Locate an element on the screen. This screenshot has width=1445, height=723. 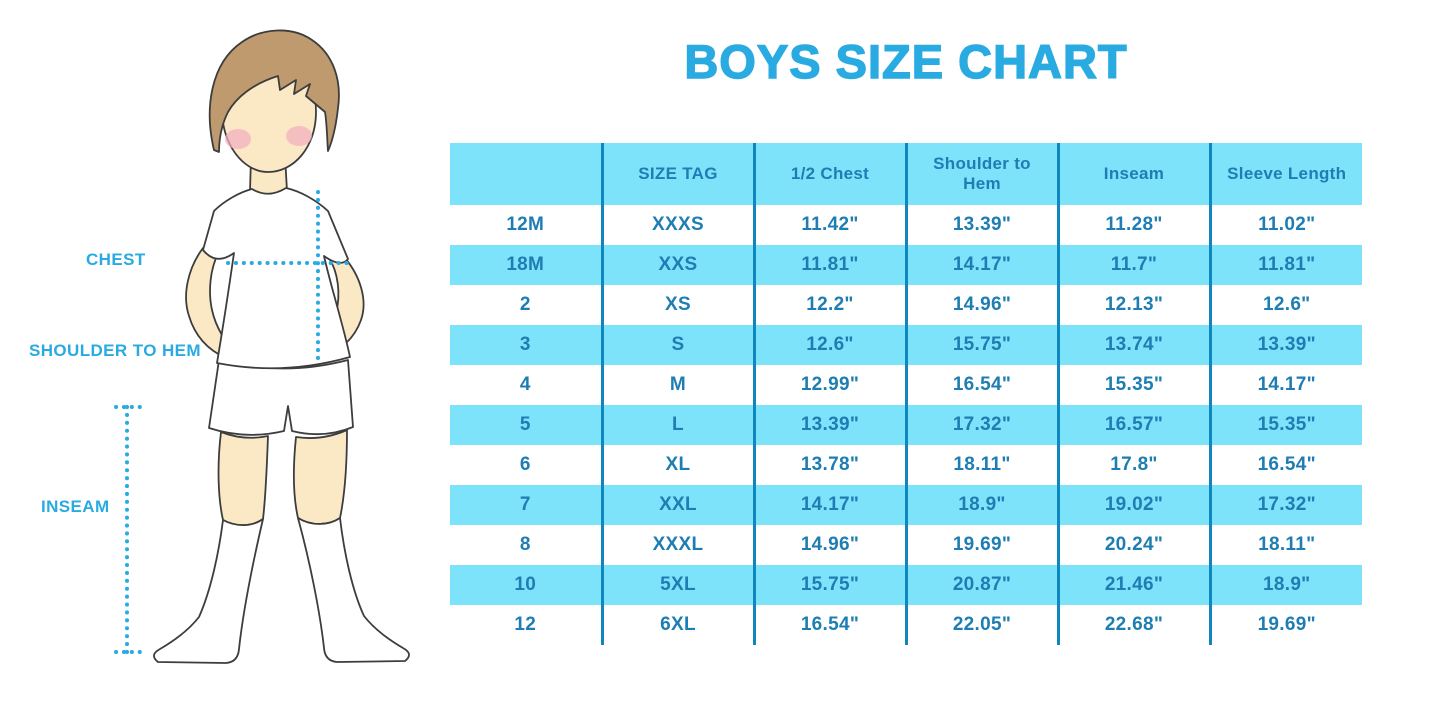
measurement-cell: 13.74" is located at coordinates (1135, 345).